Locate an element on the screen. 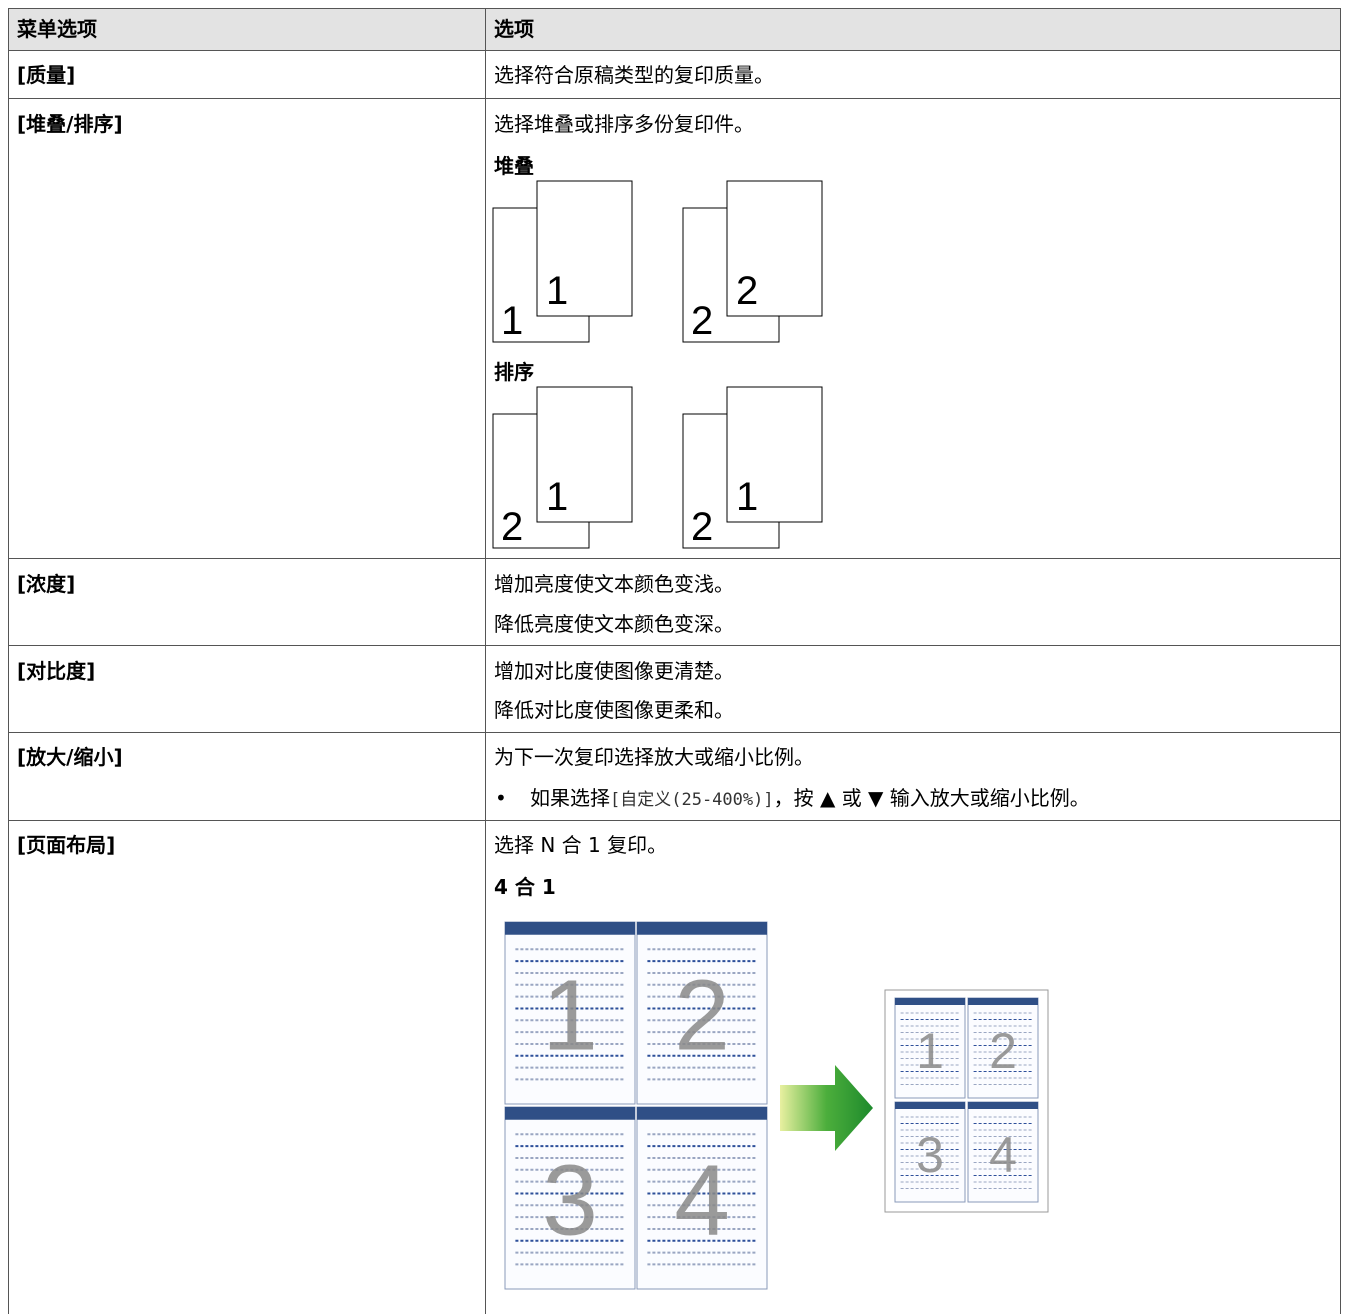 This screenshot has height=1314, width=1347. header-text: 选项 is located at coordinates (514, 29).